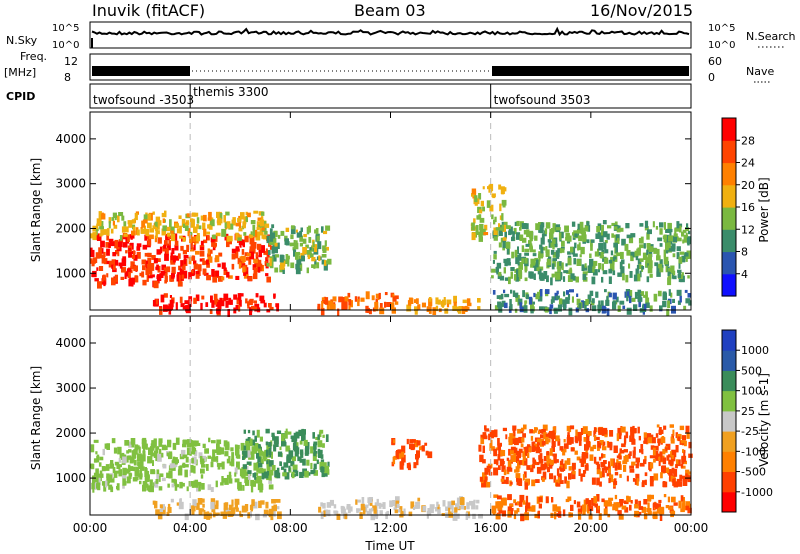 Image resolution: width=800 pixels, height=554 pixels. I want to click on velocity-ylabel: Slant Range [km], so click(36, 418).